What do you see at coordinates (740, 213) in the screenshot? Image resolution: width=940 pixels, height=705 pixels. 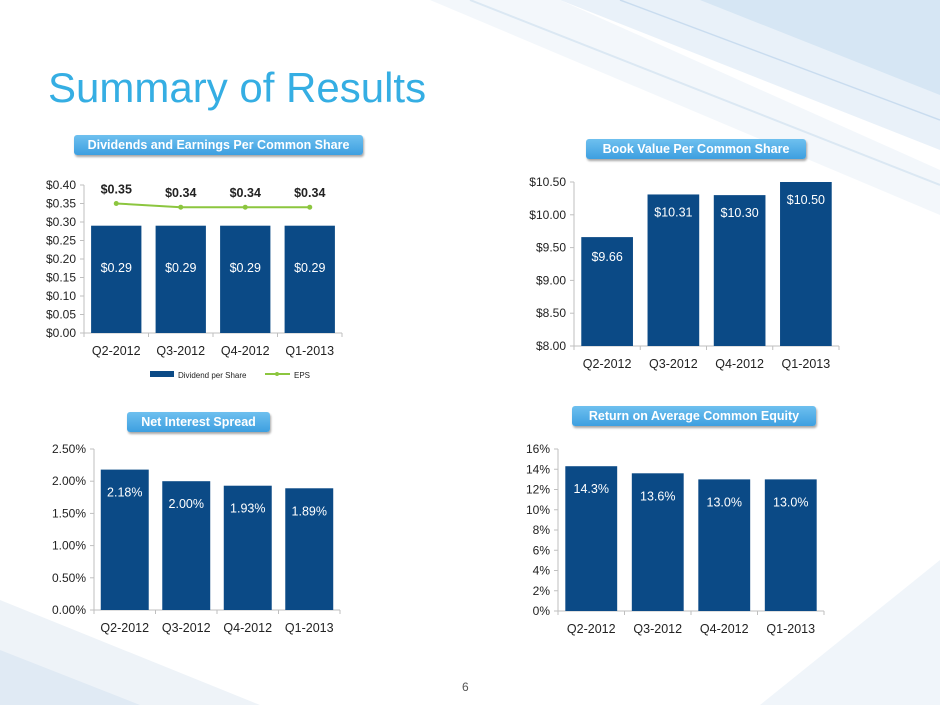 I see `book-value-data-label: $10.30` at bounding box center [740, 213].